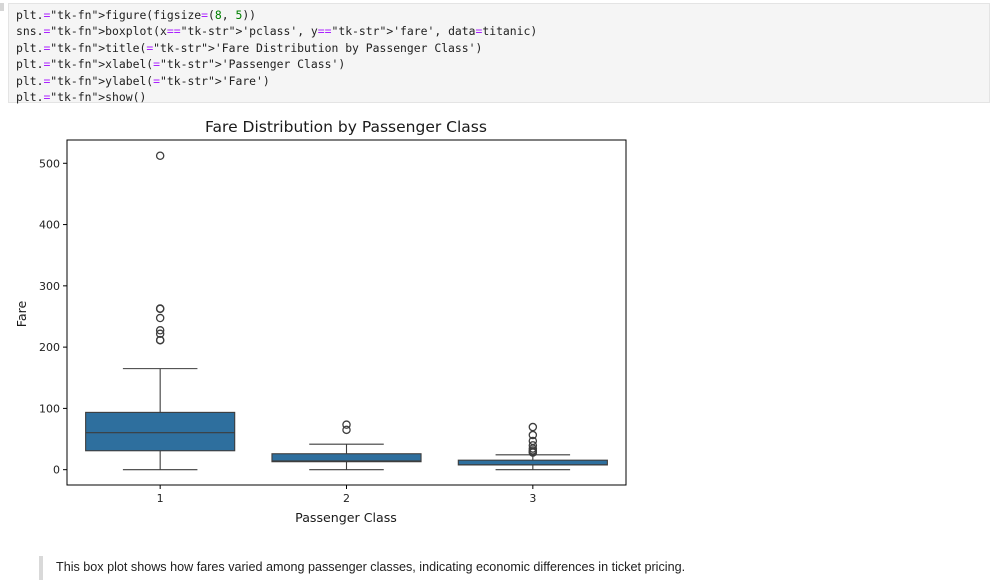 The image size is (999, 585). I want to click on y-tick-label: 0, so click(56, 470).